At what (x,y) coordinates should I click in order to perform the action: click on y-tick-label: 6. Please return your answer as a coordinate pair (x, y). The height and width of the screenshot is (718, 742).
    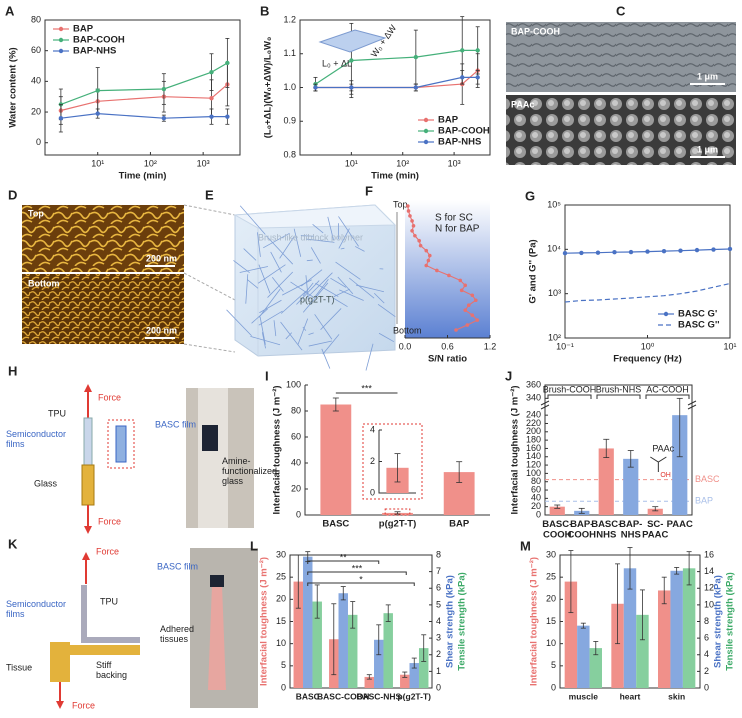
    Looking at the image, I should click on (706, 638).